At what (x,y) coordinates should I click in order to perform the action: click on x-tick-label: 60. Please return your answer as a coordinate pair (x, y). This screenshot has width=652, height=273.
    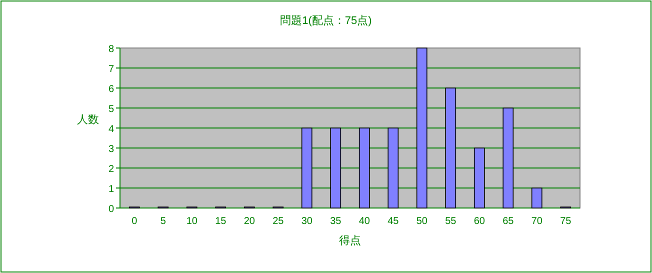
    Looking at the image, I should click on (480, 221).